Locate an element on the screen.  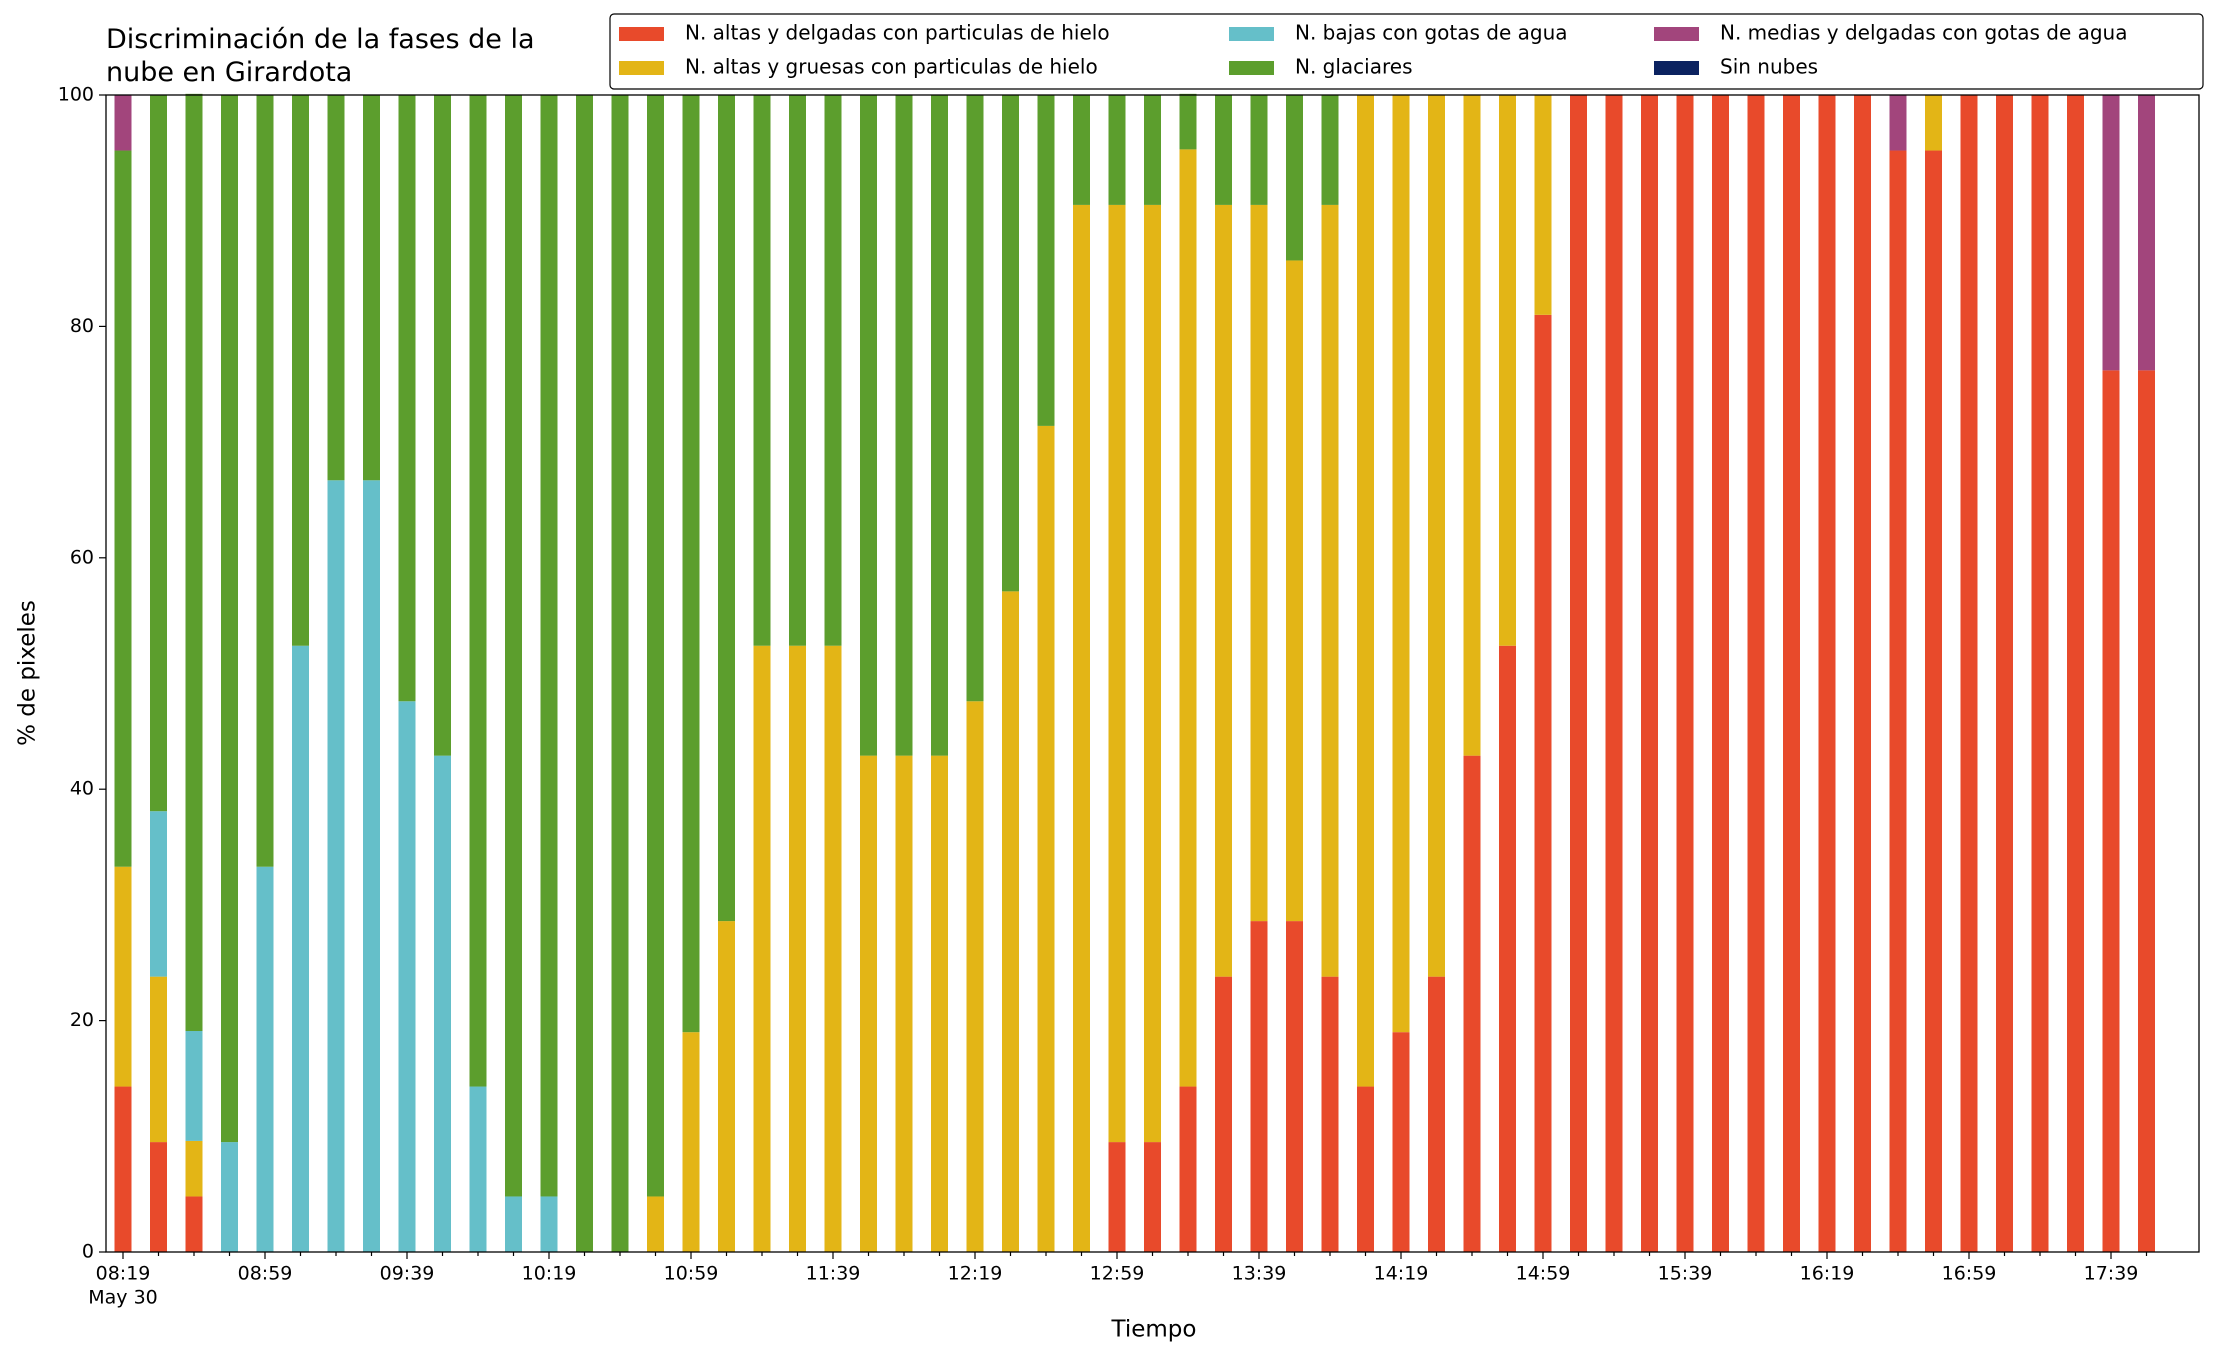
y-tick-label: 100 is located at coordinates (76, 95).